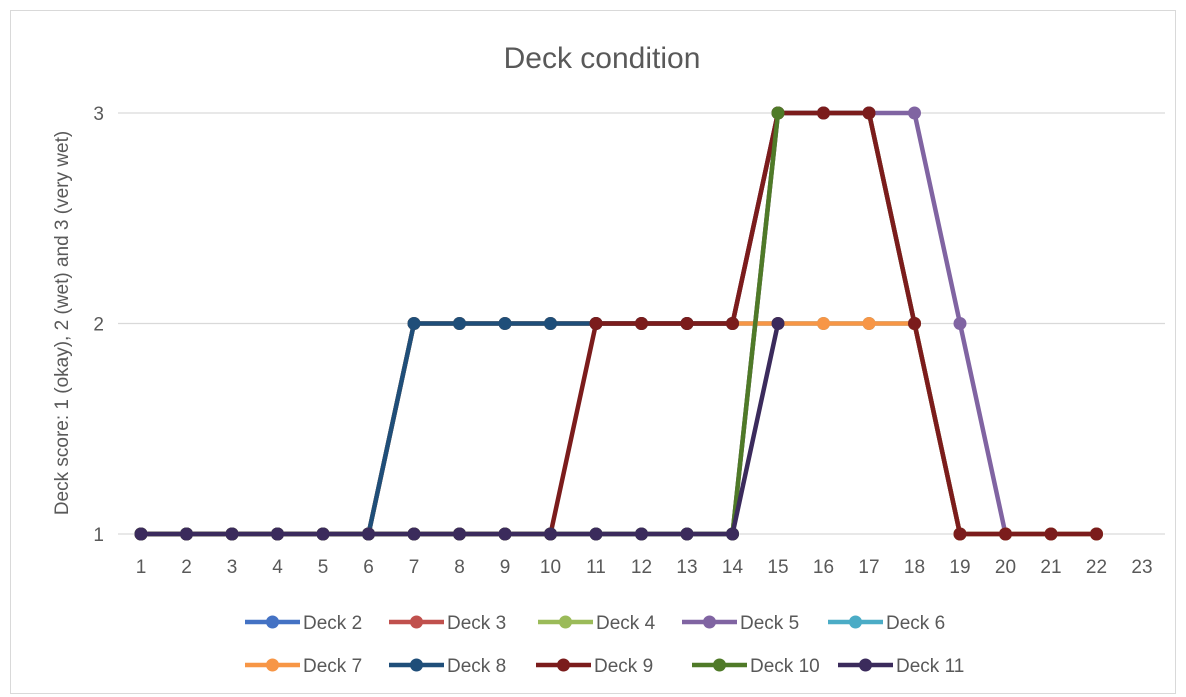 Image resolution: width=1186 pixels, height=697 pixels. Describe the element at coordinates (323, 567) in the screenshot. I see `x-tick-5: 5` at that location.